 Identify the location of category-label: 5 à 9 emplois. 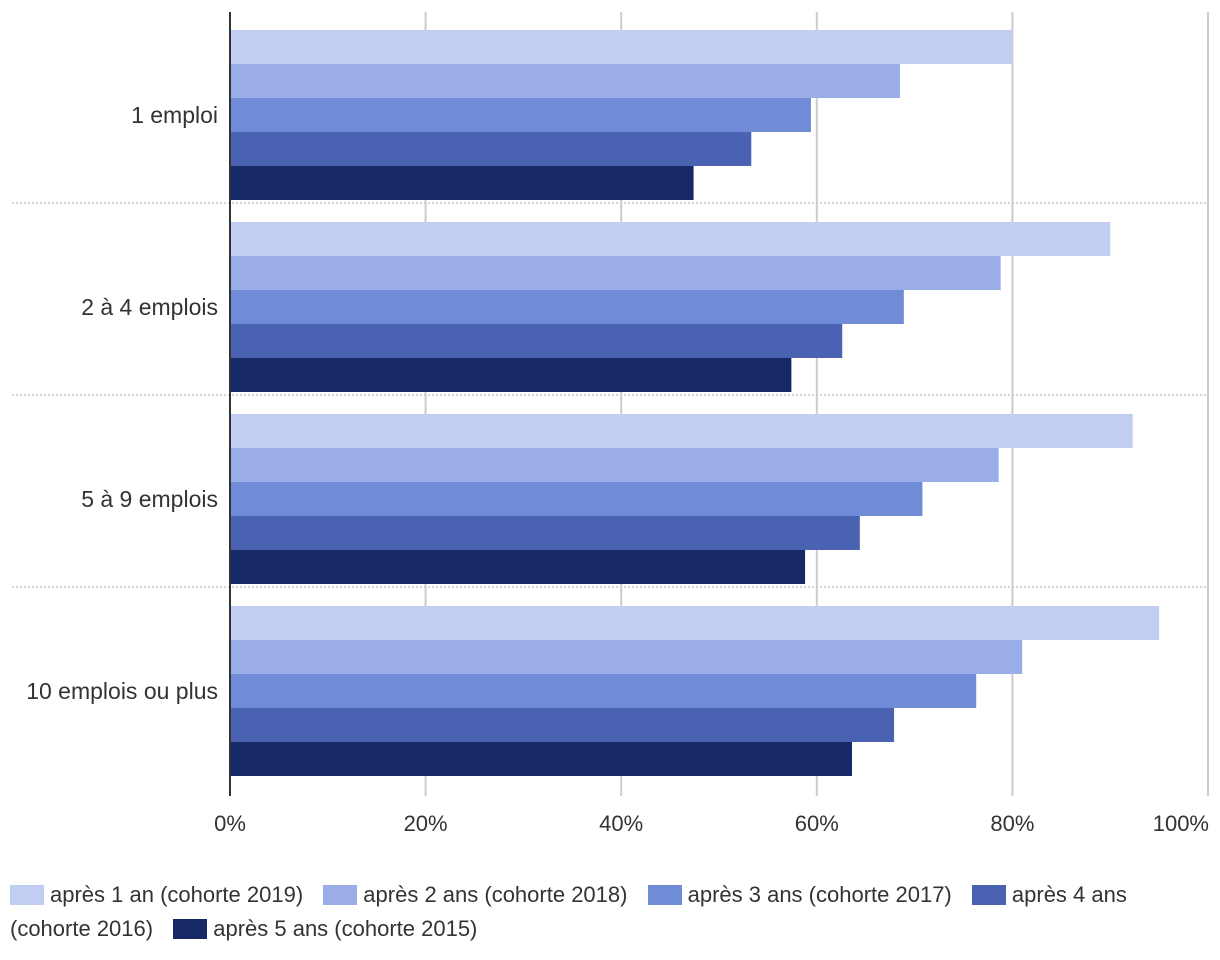
(149, 499).